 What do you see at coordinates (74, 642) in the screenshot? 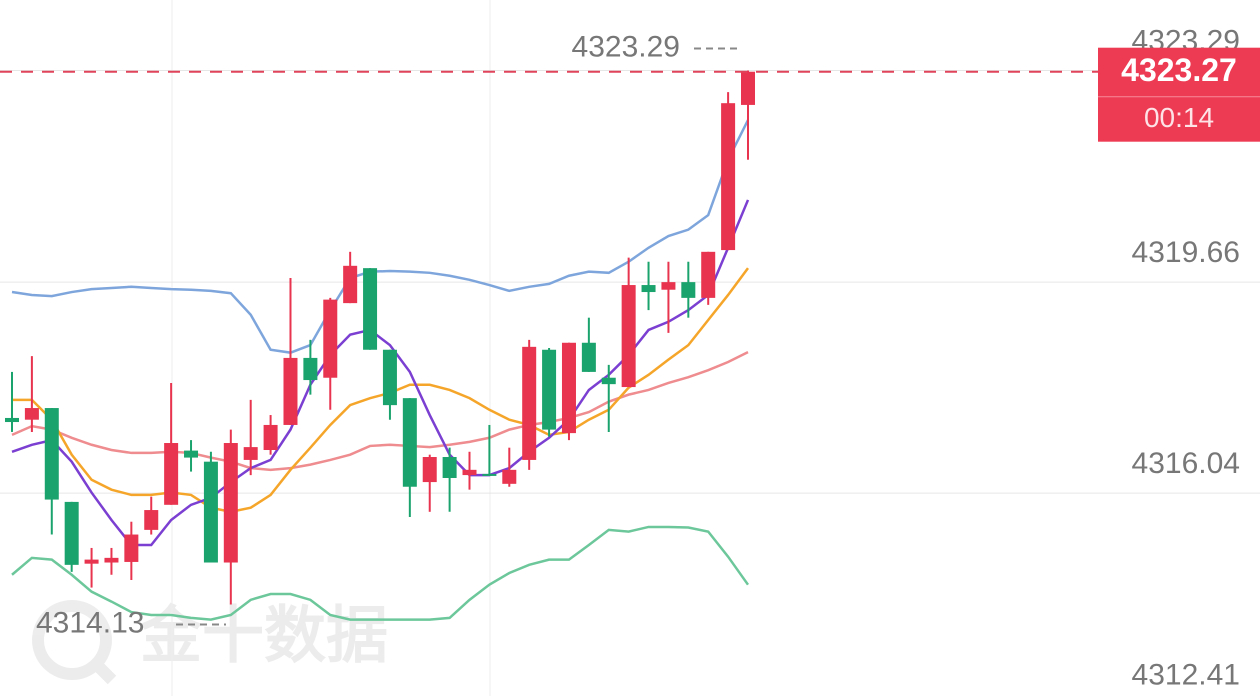
I see `watermark-logo` at bounding box center [74, 642].